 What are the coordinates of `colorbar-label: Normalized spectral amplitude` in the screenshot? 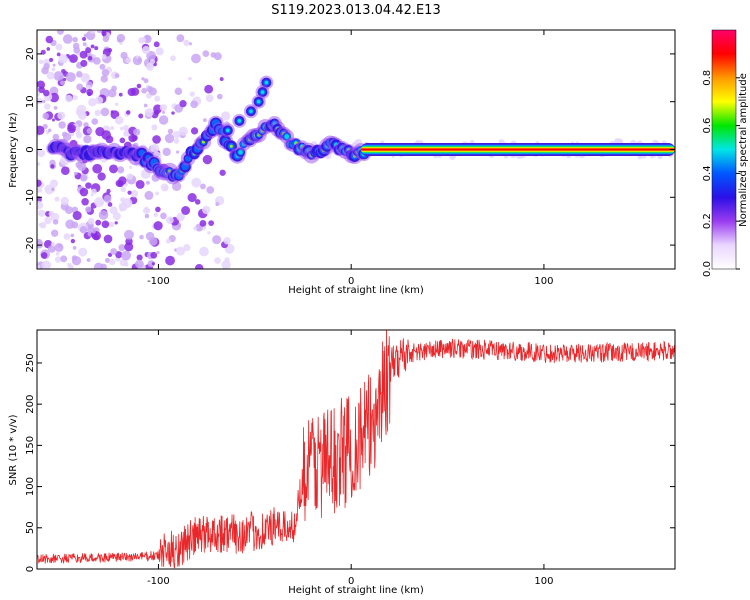 It's located at (743, 150).